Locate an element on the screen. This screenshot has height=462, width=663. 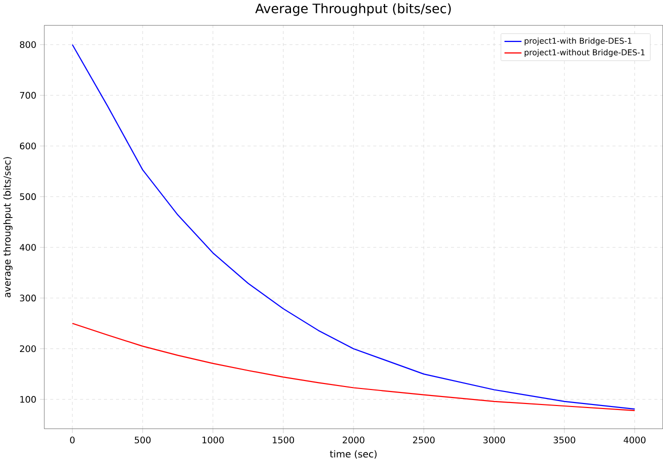
chart-title: Average Throughput (bits/sec) is located at coordinates (353, 9).